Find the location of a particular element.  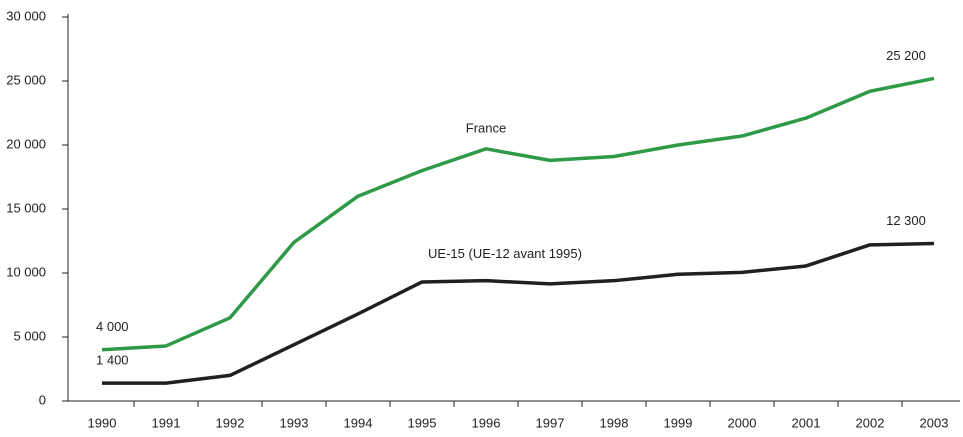

series-label: UE-15 (UE-12 avant 1995) is located at coordinates (505, 253).